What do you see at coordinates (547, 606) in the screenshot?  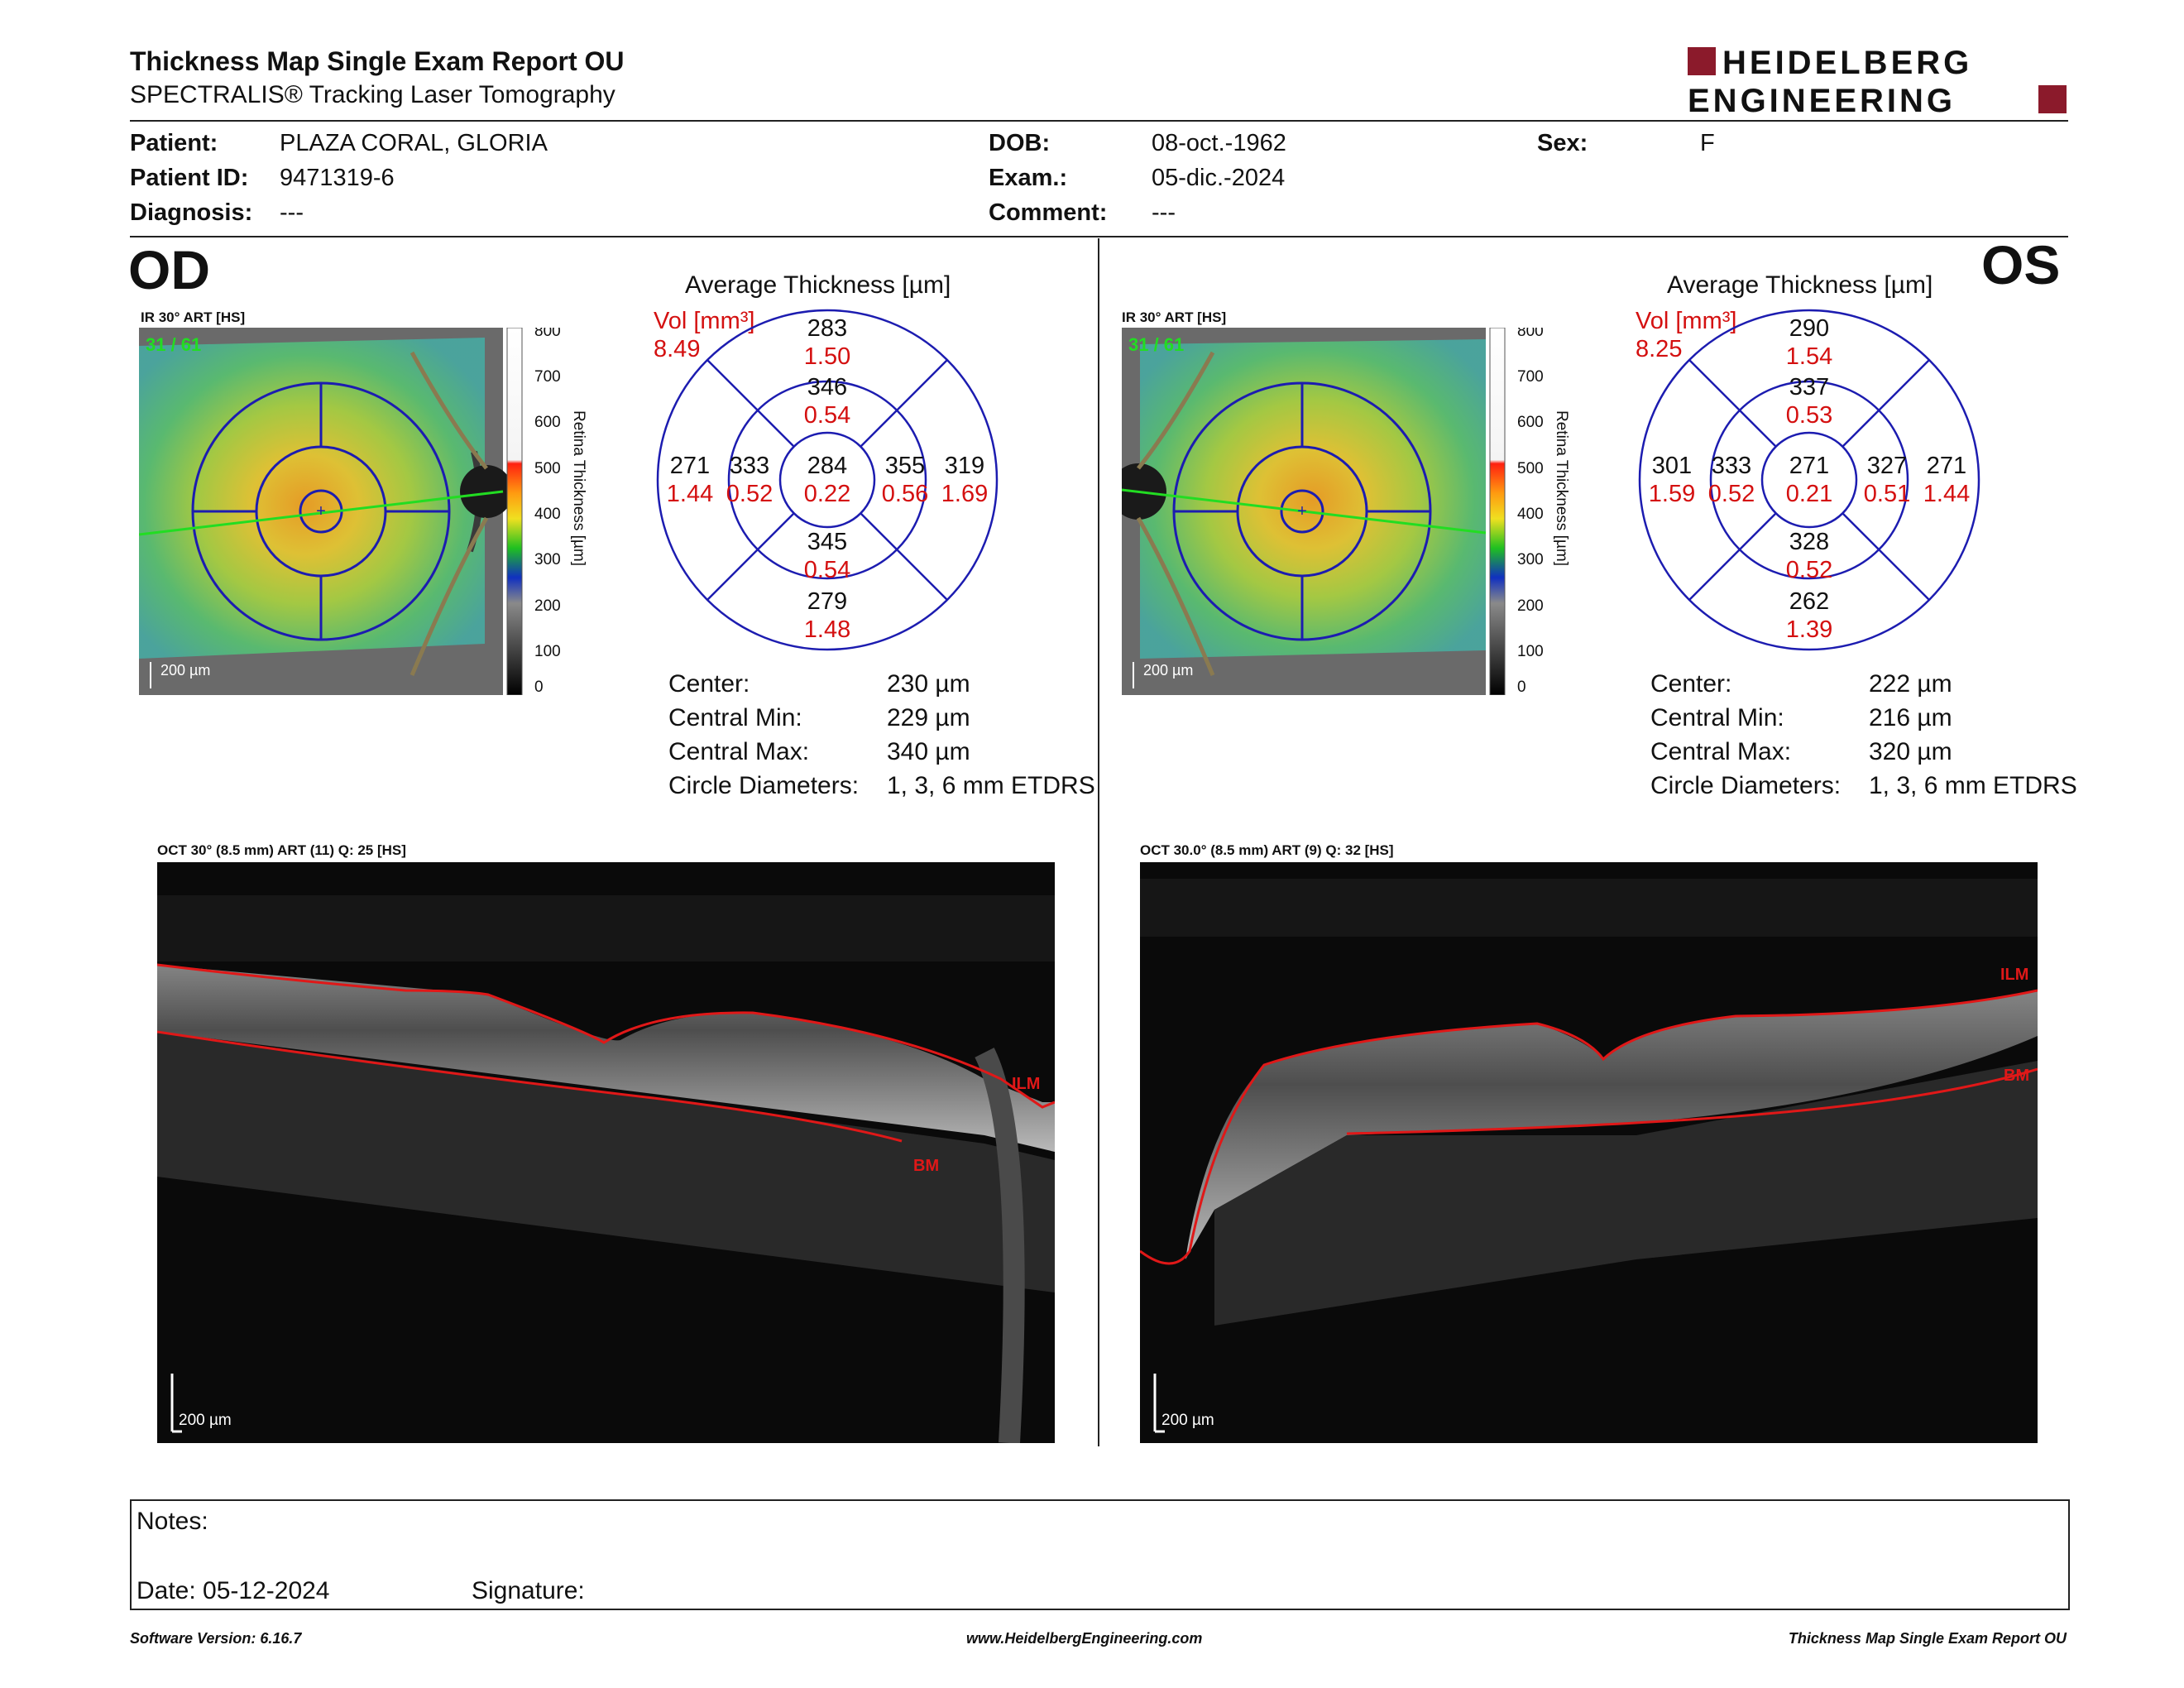 I see `svg-text: 200` at bounding box center [547, 606].